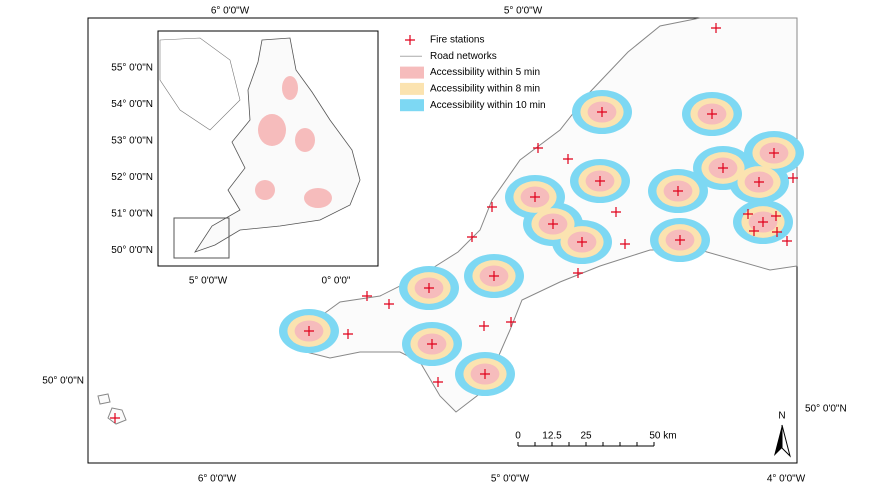 The image size is (878, 492). Describe the element at coordinates (208, 281) in the screenshot. I see `inset-axis-label: 5° 0'0"W` at that location.